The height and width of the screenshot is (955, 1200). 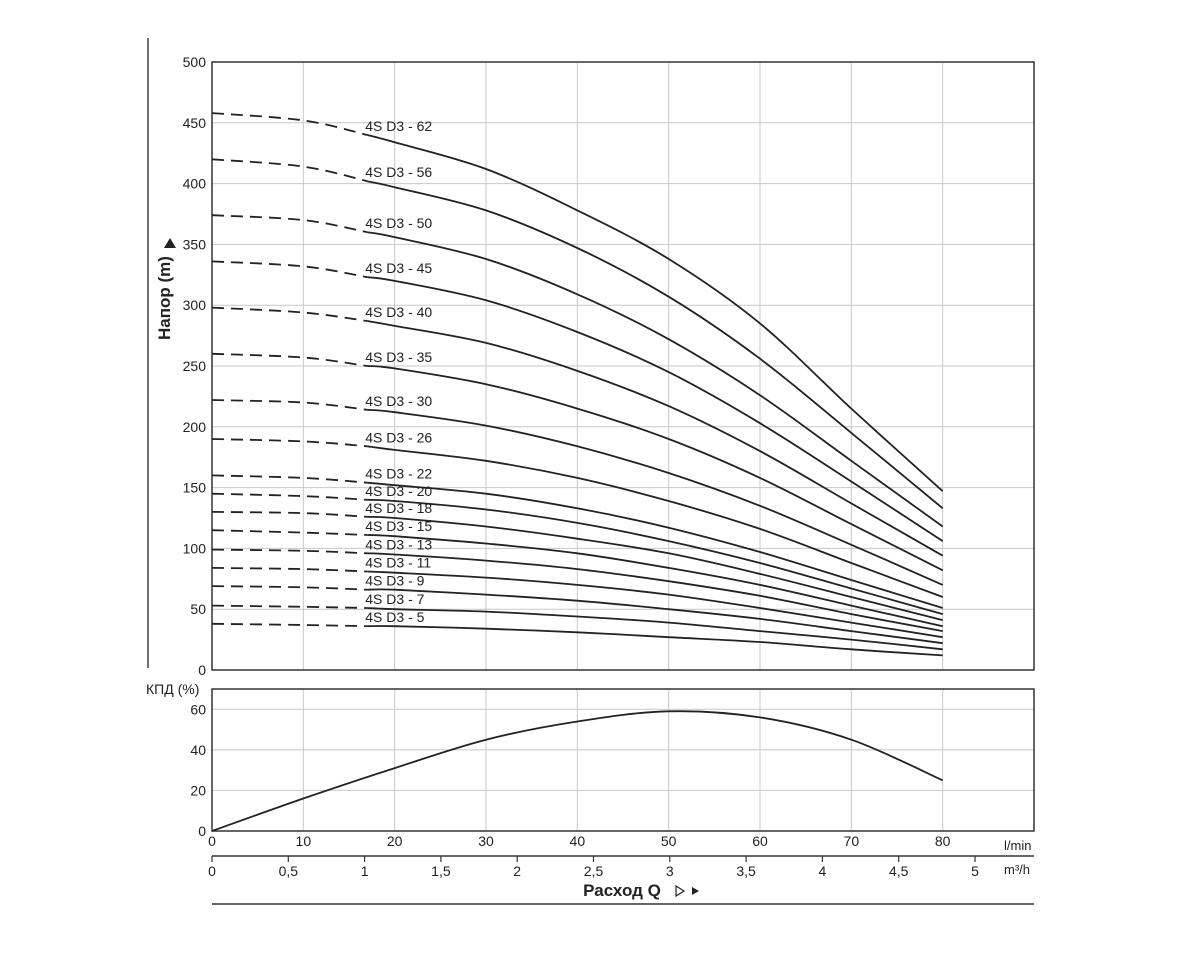 I want to click on x-tick-label: 40, so click(x=578, y=841).